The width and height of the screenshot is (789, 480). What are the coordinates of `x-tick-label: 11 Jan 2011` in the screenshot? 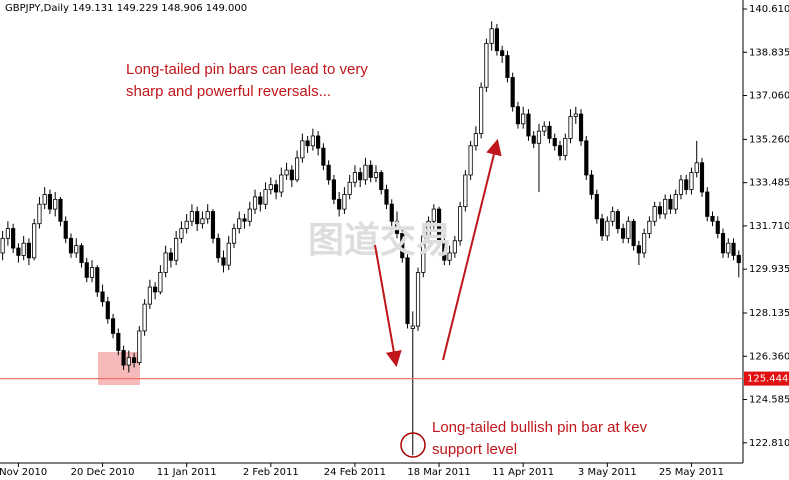 It's located at (187, 472).